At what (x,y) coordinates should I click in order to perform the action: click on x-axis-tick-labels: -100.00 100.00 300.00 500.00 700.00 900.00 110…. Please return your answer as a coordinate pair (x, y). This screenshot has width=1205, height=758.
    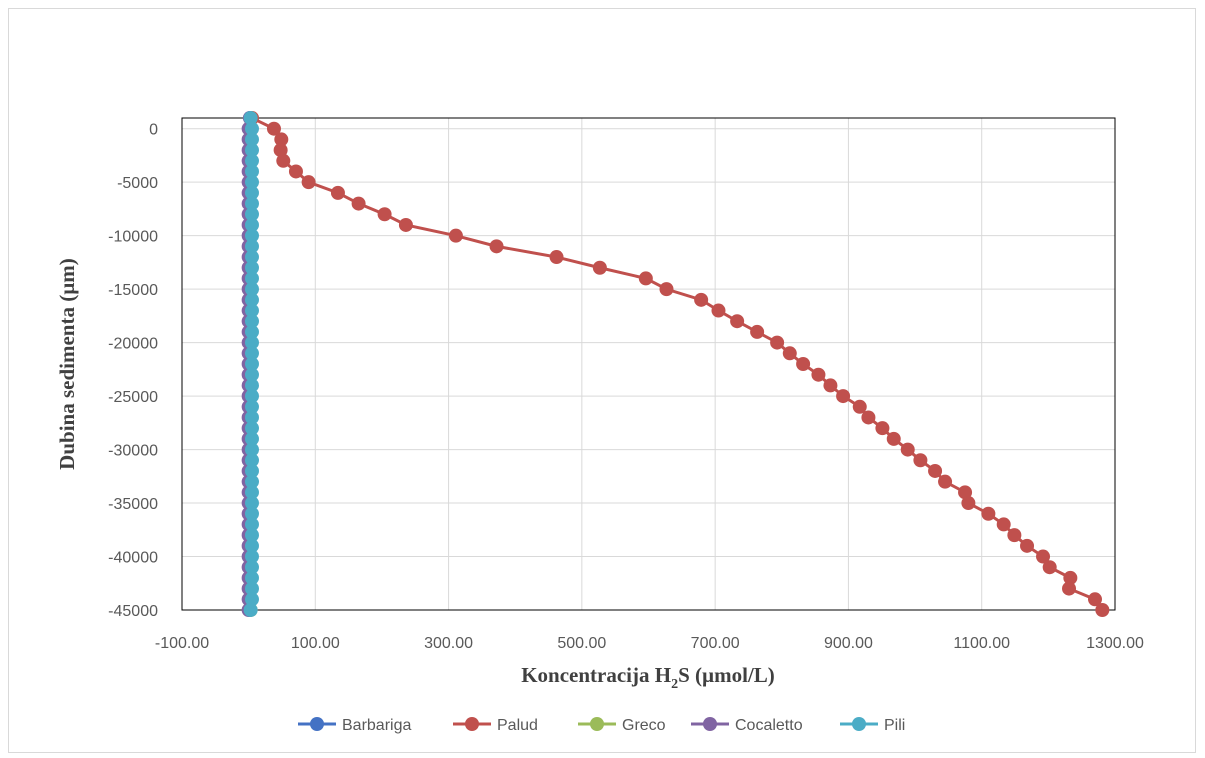
    Looking at the image, I should click on (649, 643).